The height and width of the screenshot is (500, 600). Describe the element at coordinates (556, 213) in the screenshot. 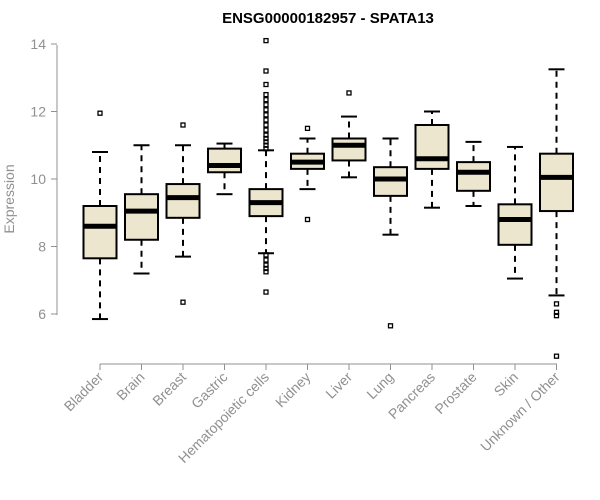

I see `box-group-unknown-other` at that location.